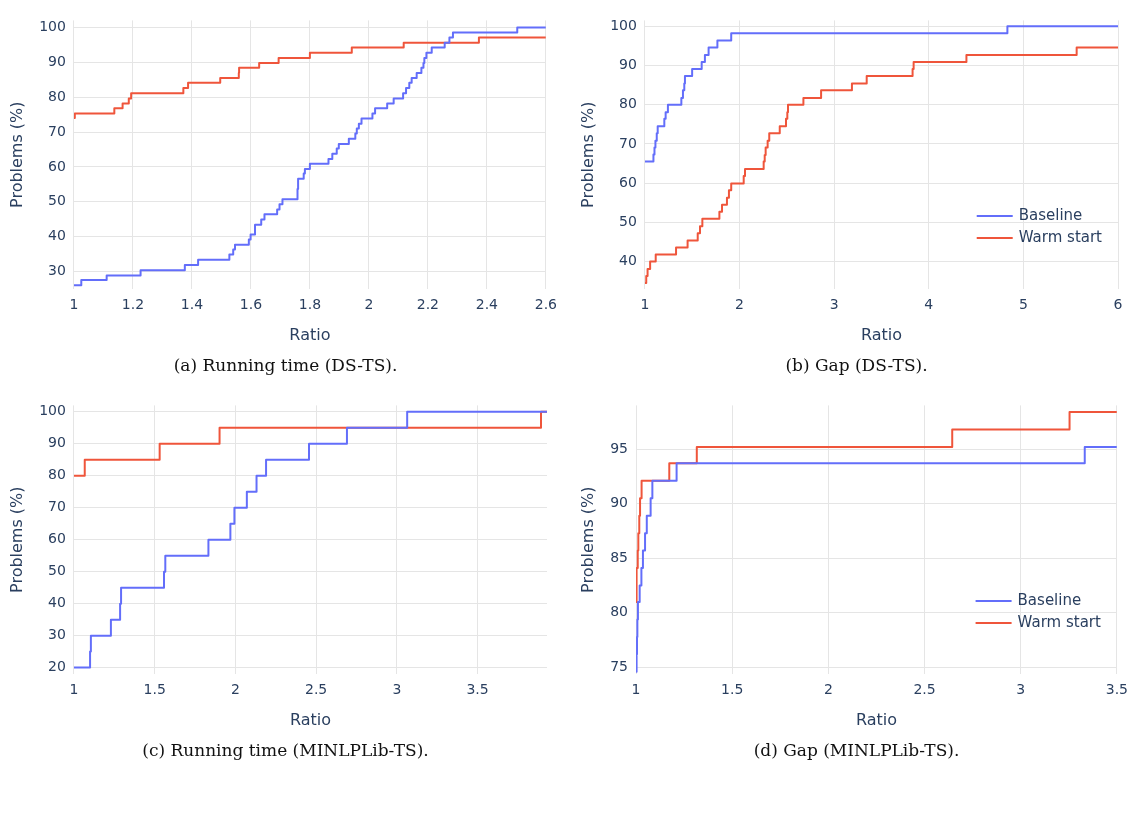 The width and height of the screenshot is (1143, 838). What do you see at coordinates (856, 365) in the screenshot?
I see `text: (b) Gap (DS-TS).` at bounding box center [856, 365].